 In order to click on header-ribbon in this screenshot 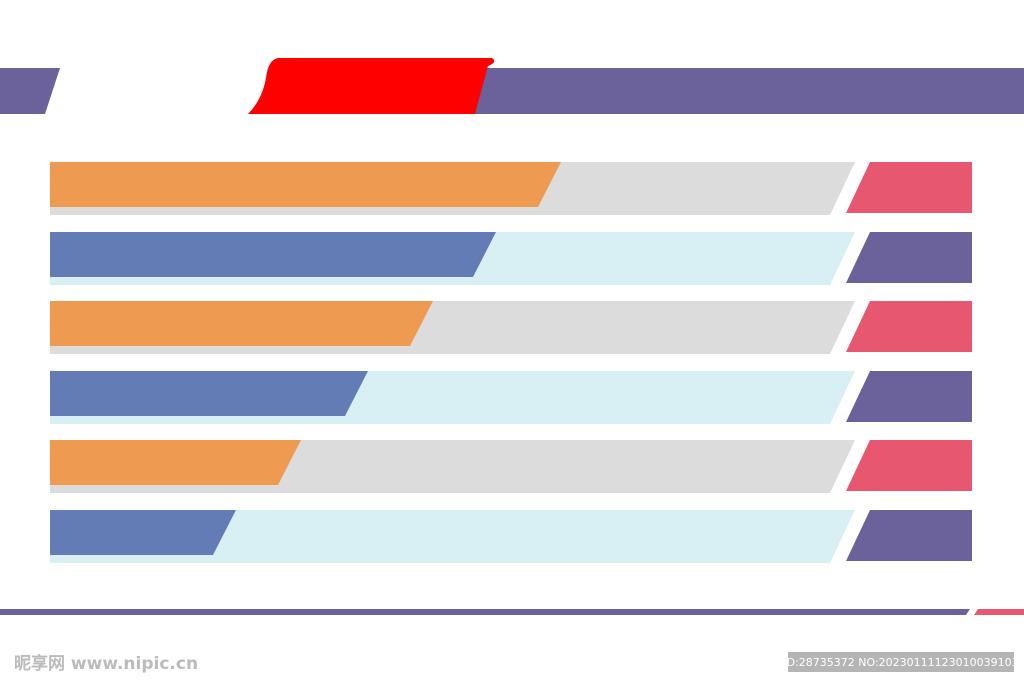, I will do `click(371, 86)`.